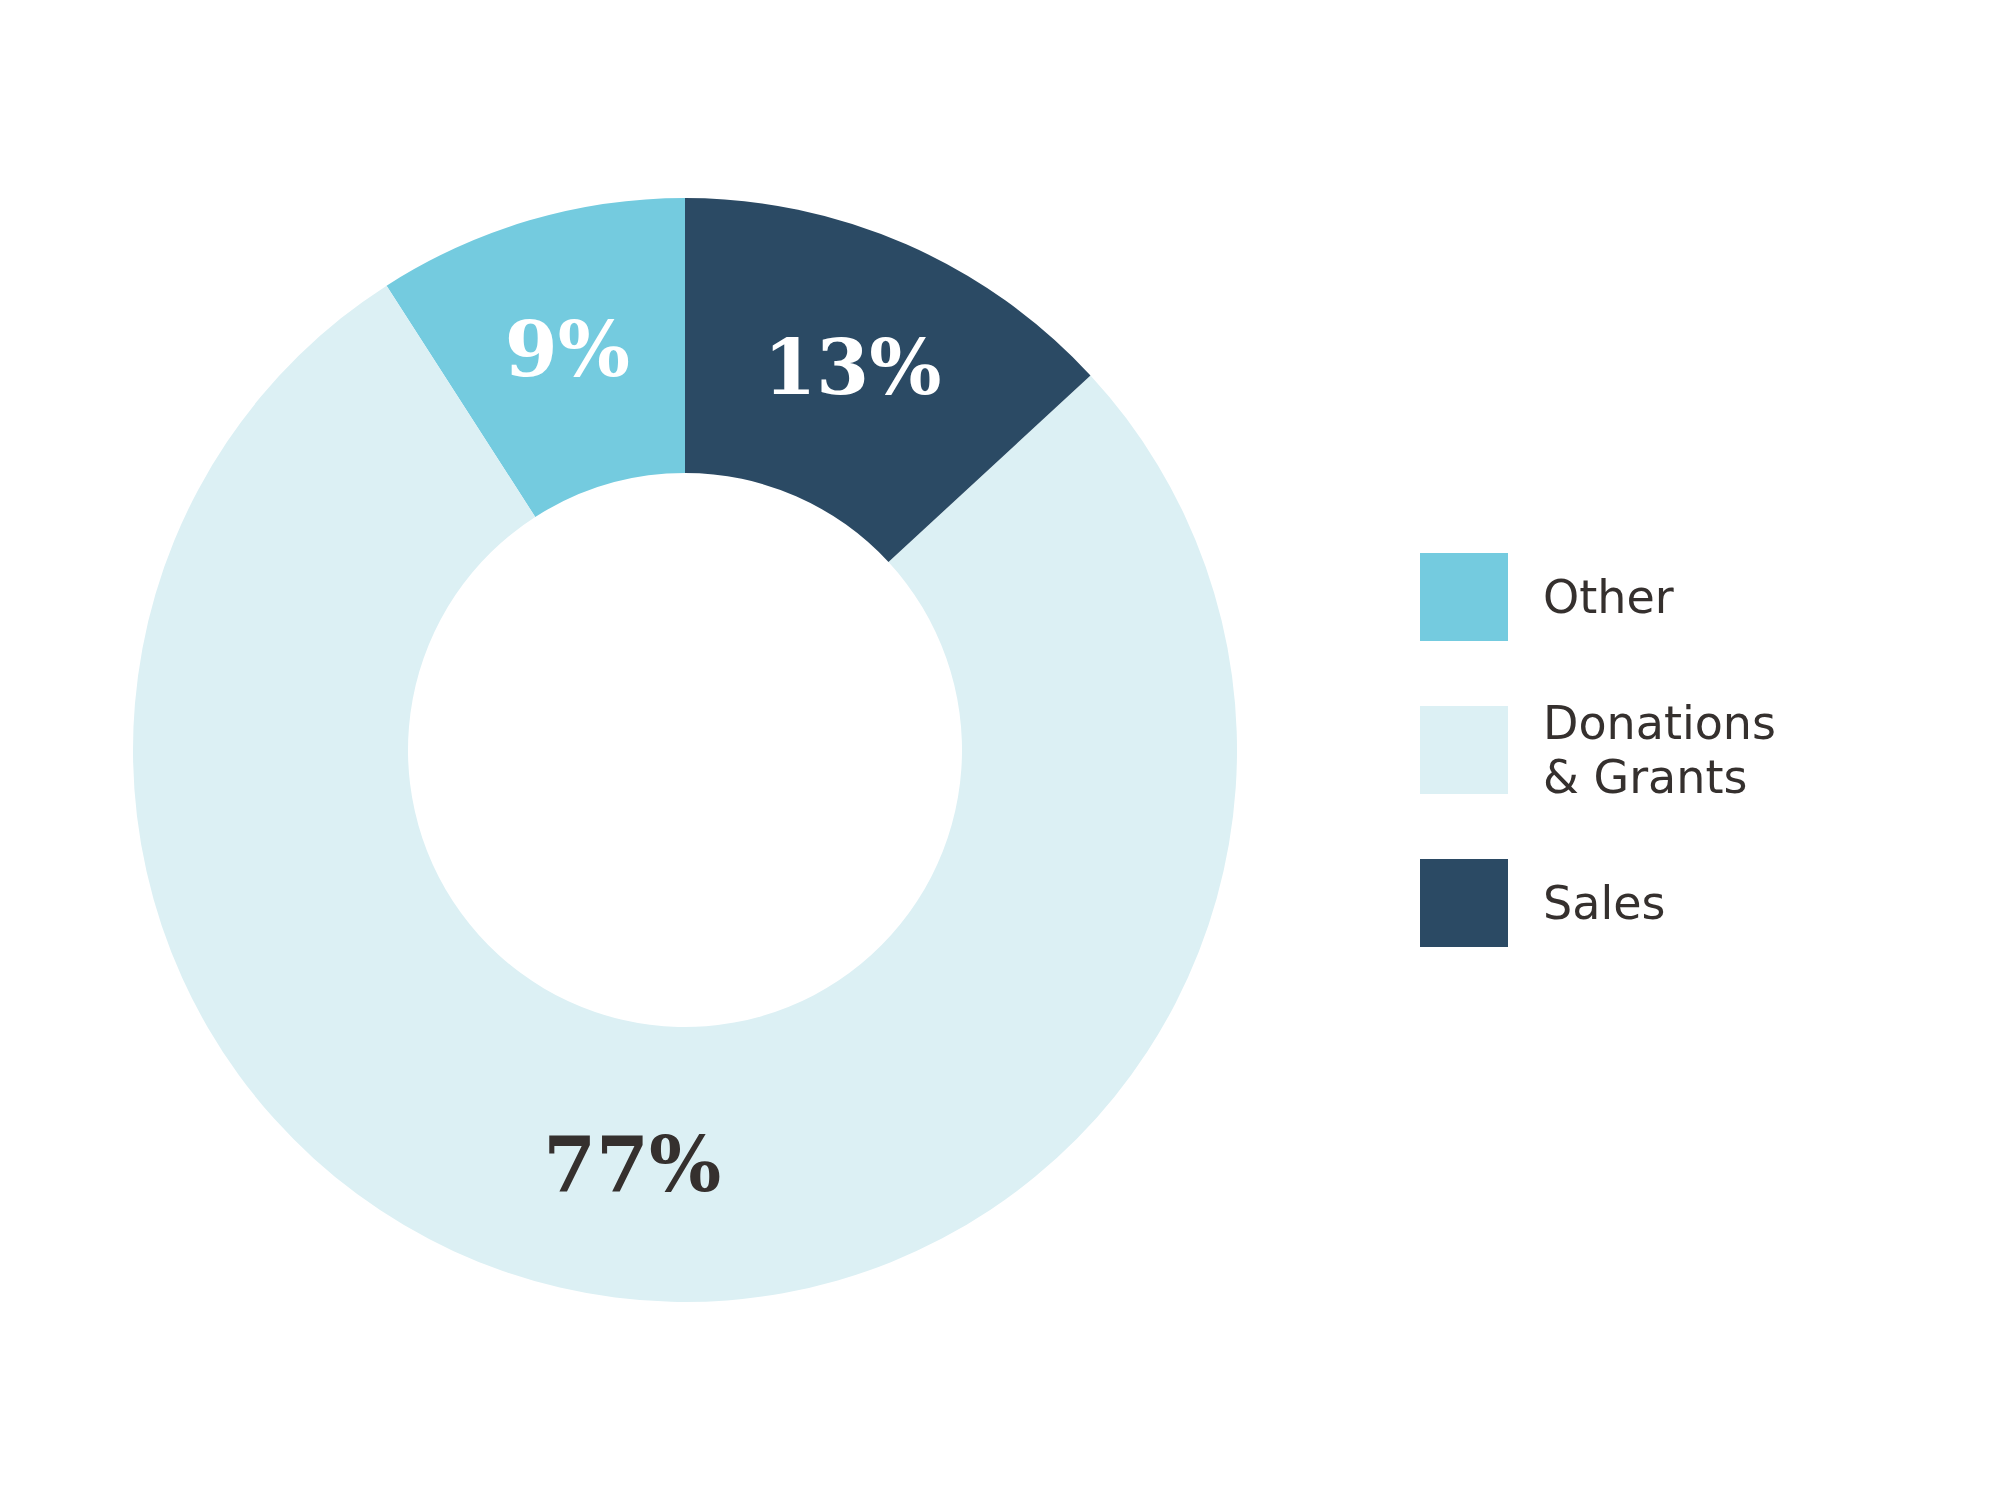  Describe the element at coordinates (567, 349) in the screenshot. I see `data-label: 9%` at that location.